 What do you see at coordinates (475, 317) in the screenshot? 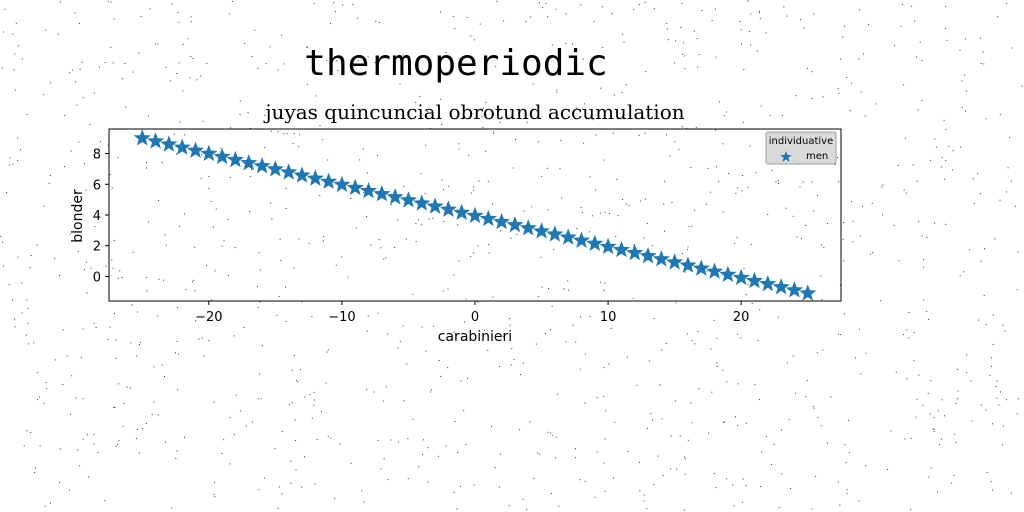
I see `x-tick-label: 0` at bounding box center [475, 317].